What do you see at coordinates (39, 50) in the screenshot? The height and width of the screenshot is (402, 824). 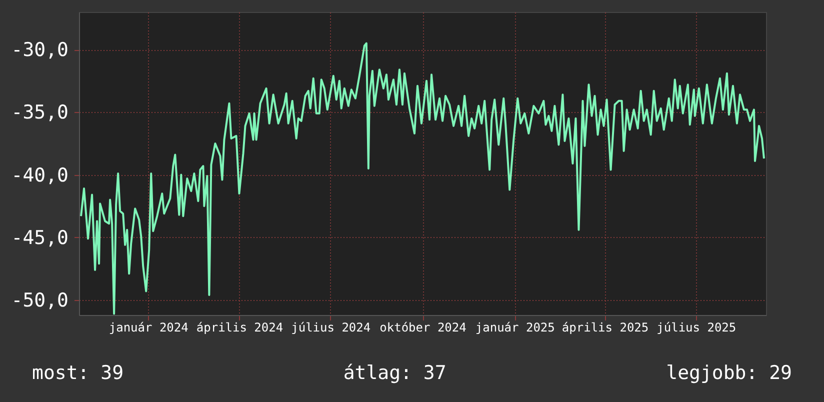 I see `y-tick-label: -30,0` at bounding box center [39, 50].